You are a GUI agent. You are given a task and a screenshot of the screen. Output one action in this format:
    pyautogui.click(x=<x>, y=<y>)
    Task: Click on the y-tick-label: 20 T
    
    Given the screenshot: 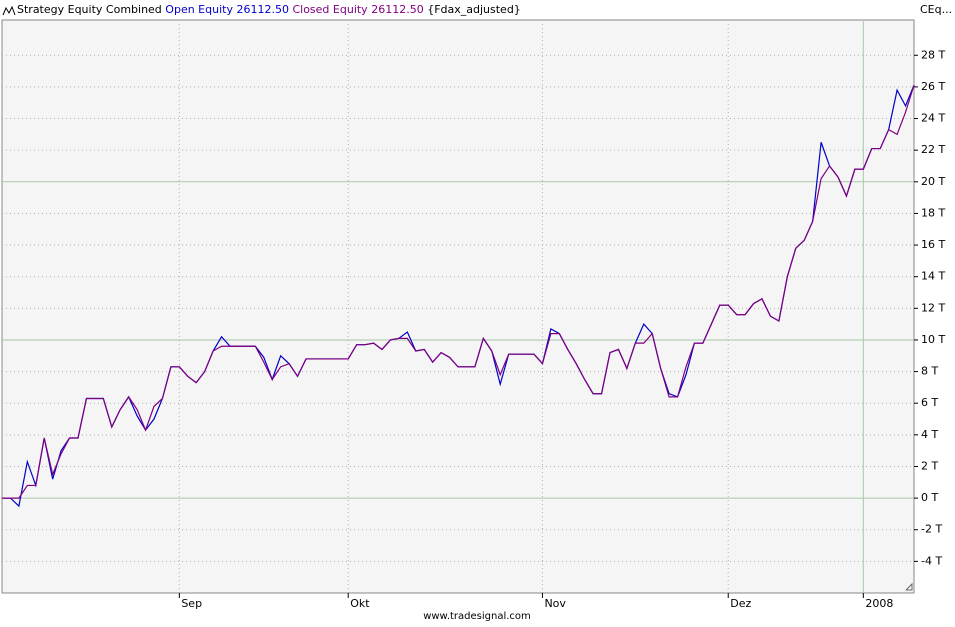 What is the action you would take?
    pyautogui.click(x=933, y=181)
    